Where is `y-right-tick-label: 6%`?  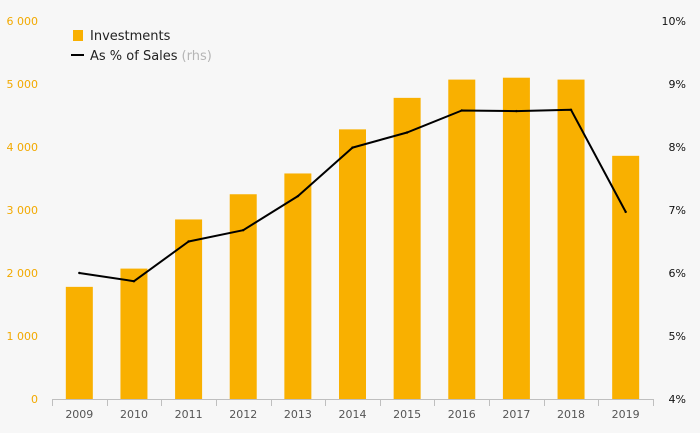
y-right-tick-label: 6% is located at coordinates (677, 273).